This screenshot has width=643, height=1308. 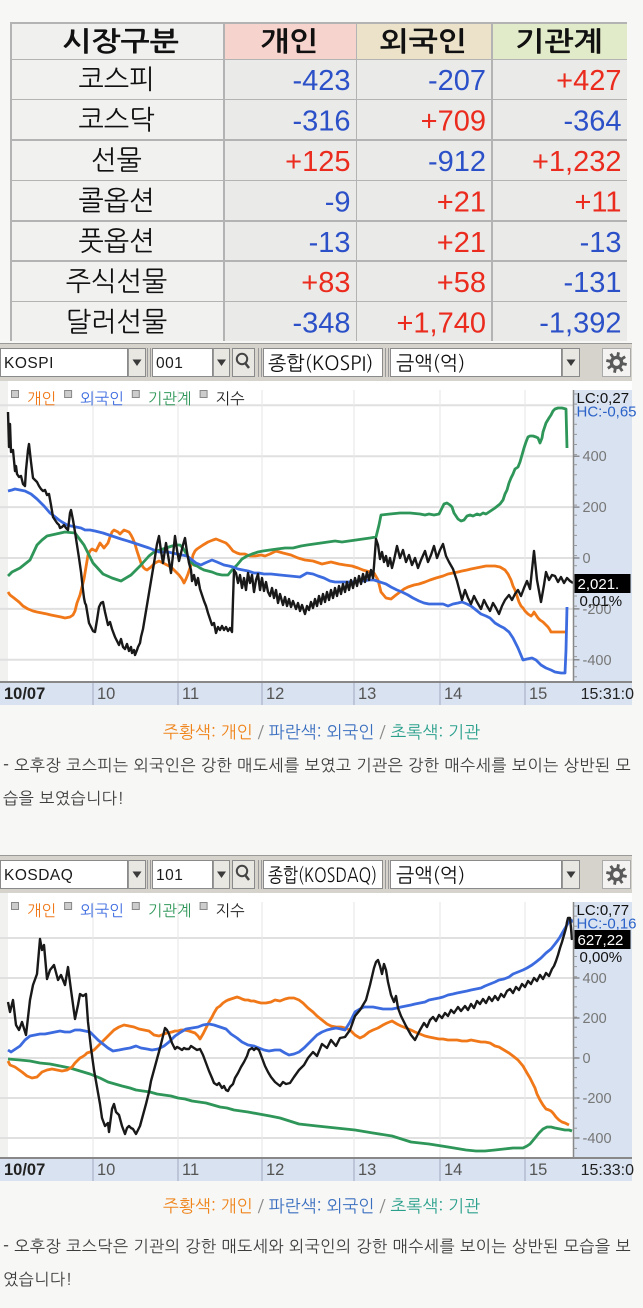 What do you see at coordinates (461, 283) in the screenshot?
I see `svg-text: +58` at bounding box center [461, 283].